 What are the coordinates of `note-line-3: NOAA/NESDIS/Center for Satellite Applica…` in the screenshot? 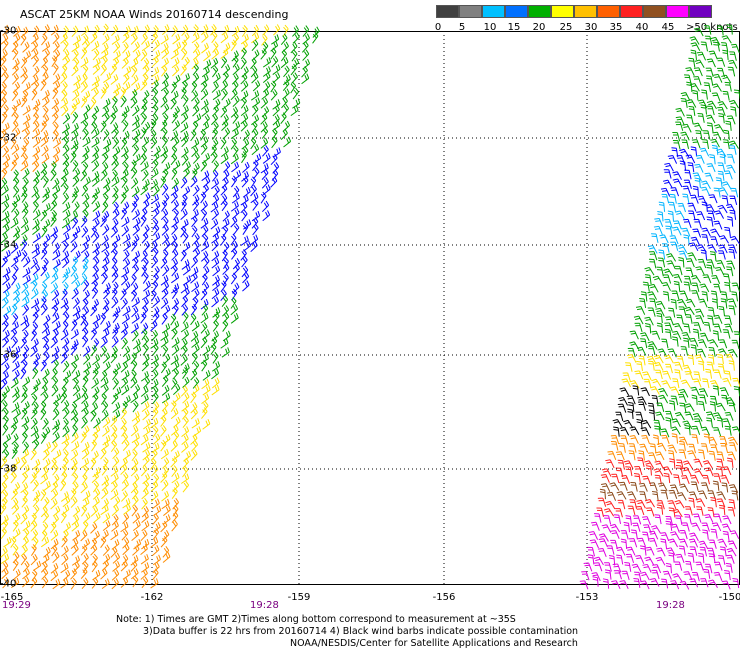 It's located at (434, 643).